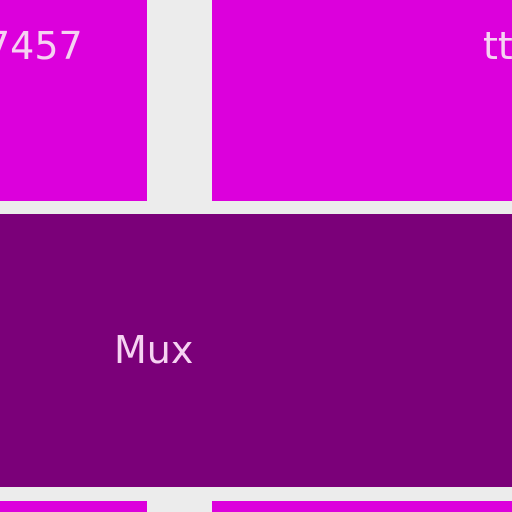  What do you see at coordinates (362, 506) in the screenshot?
I see `tile-bottom-right` at bounding box center [362, 506].